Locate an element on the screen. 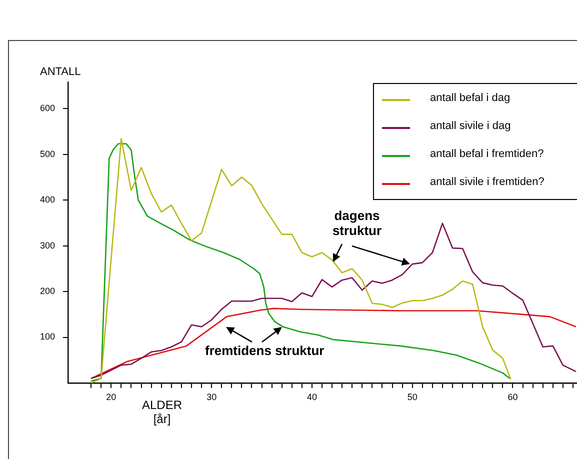  y-tick-label: 200 is located at coordinates (47, 291).